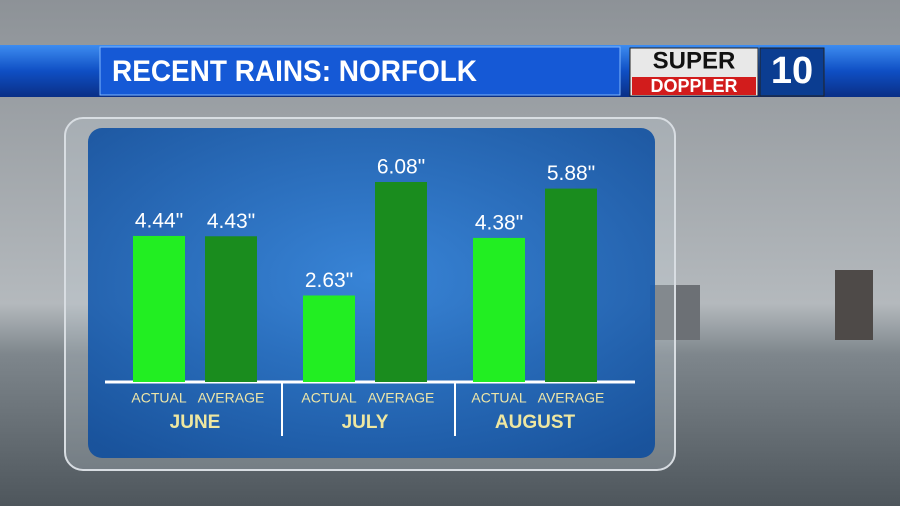 The height and width of the screenshot is (511, 900). Describe the element at coordinates (294, 71) in the screenshot. I see `title: RECENT RAINS: NORFOLK` at that location.